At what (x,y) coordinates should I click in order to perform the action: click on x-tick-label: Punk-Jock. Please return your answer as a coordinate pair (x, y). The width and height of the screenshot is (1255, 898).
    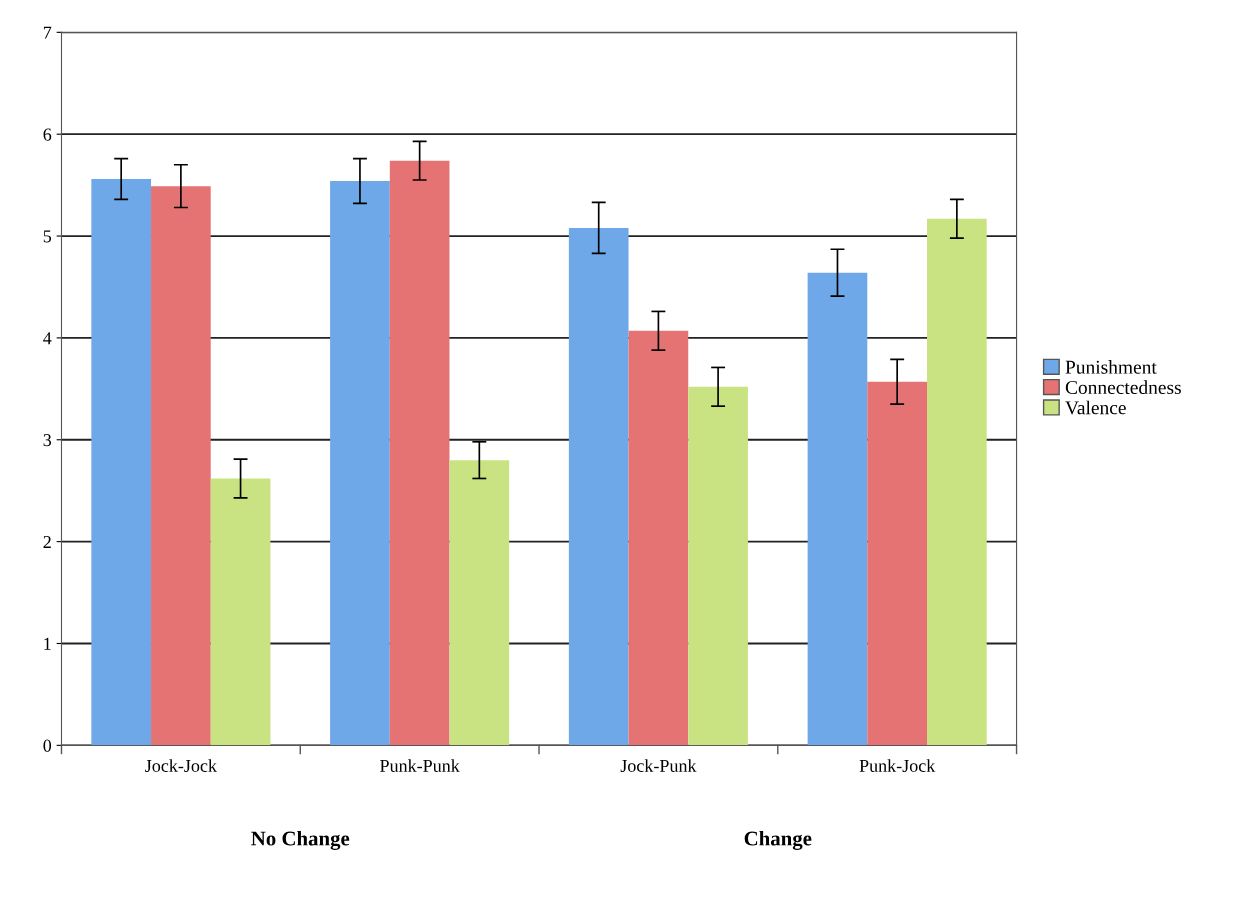
    Looking at the image, I should click on (897, 765).